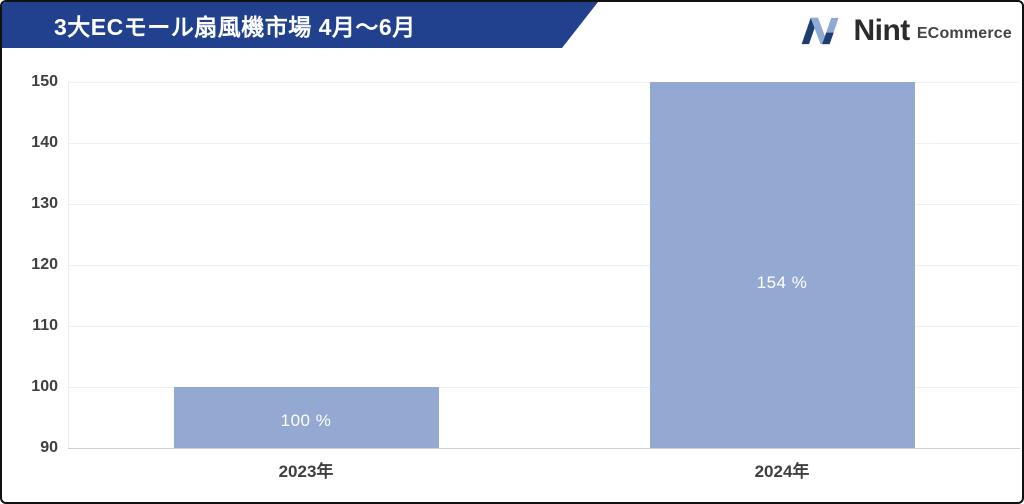 This screenshot has height=504, width=1024. What do you see at coordinates (45, 325) in the screenshot?
I see `y-axis-tick-label: 110` at bounding box center [45, 325].